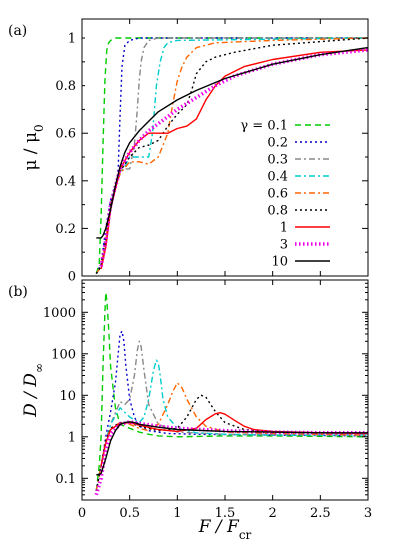 Image resolution: width=415 pixels, height=551 pixels. I want to click on legend-label: 0.6, so click(277, 194).